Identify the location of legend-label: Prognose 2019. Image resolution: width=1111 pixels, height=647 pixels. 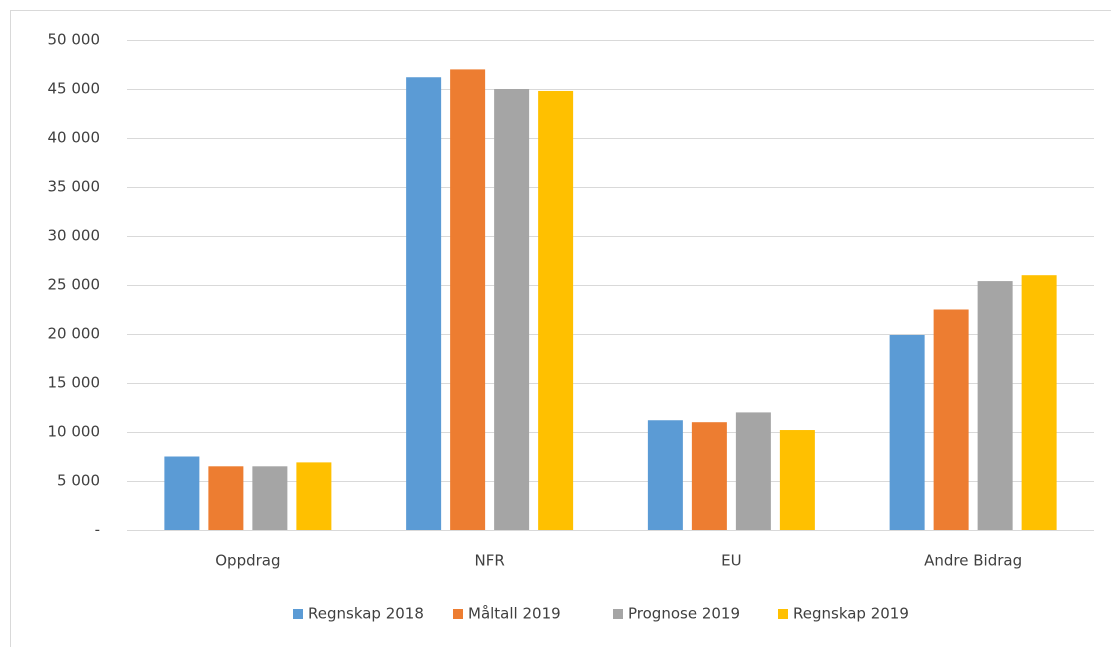
(684, 614).